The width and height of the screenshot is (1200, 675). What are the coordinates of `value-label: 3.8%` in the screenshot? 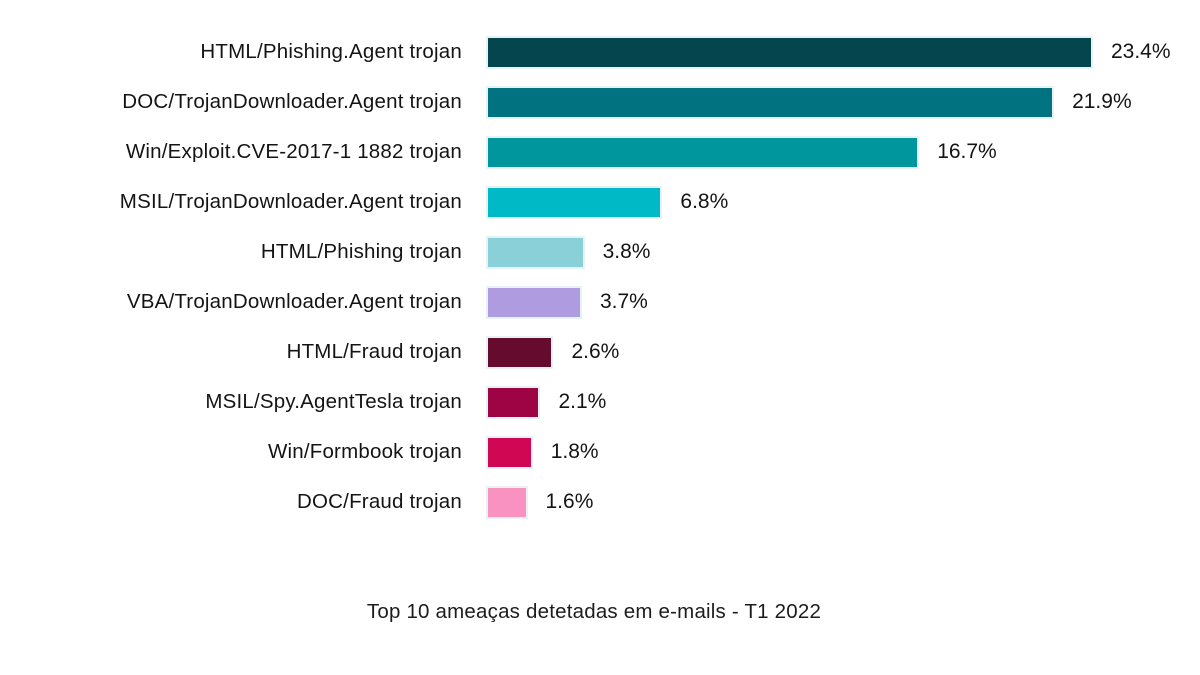 It's located at (626, 251).